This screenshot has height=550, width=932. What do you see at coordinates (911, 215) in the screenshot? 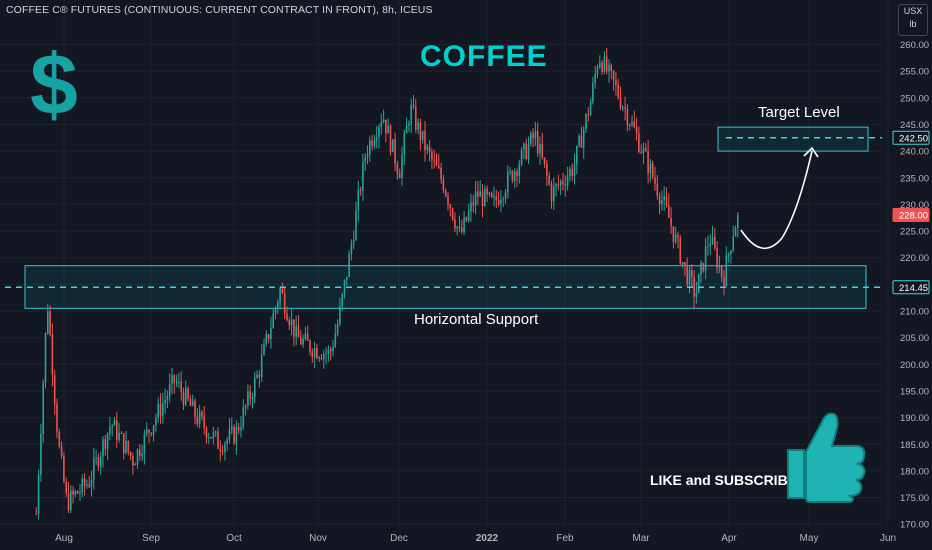
I see `price-tag-box` at bounding box center [911, 215].